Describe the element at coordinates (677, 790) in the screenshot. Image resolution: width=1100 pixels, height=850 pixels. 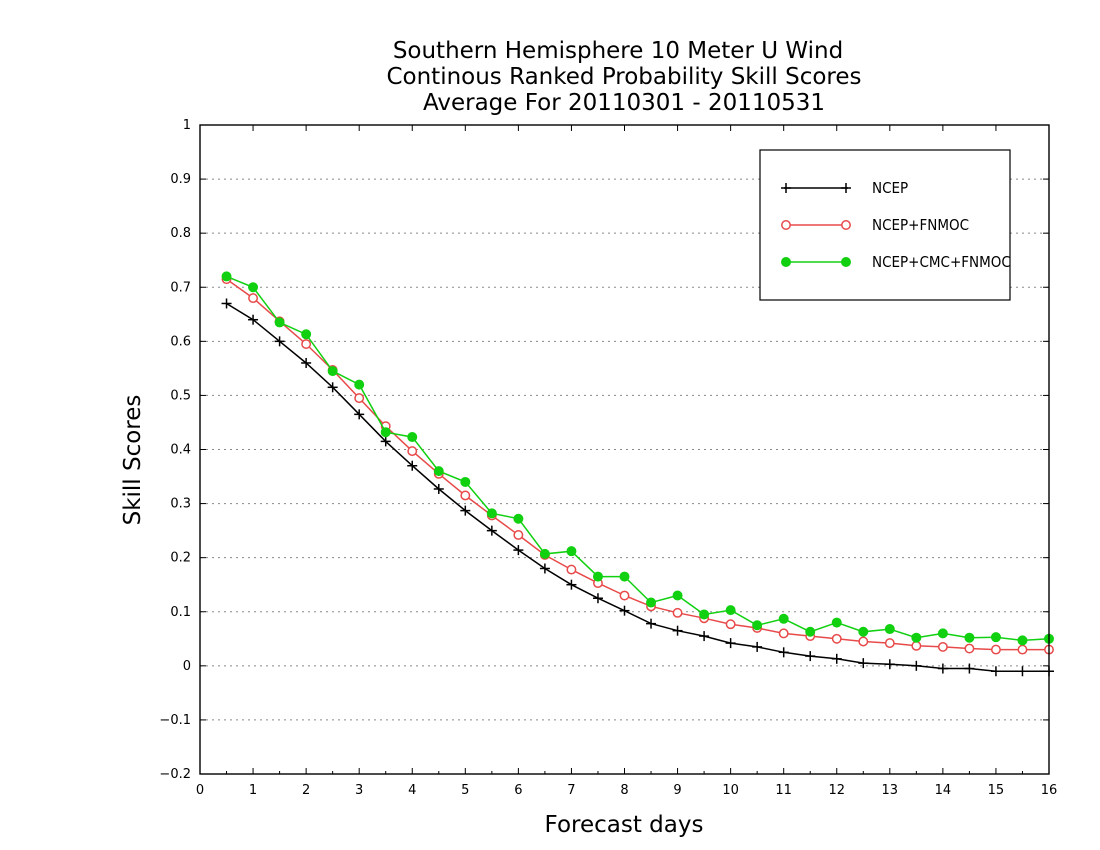
I see `x-tick-label: 9` at that location.